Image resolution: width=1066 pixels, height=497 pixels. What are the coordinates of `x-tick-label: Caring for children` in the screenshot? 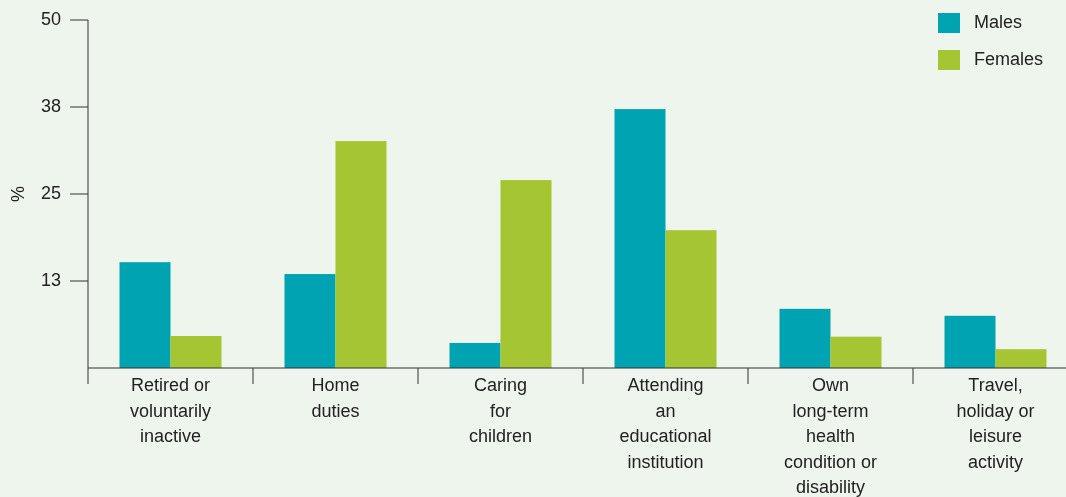 It's located at (500, 410).